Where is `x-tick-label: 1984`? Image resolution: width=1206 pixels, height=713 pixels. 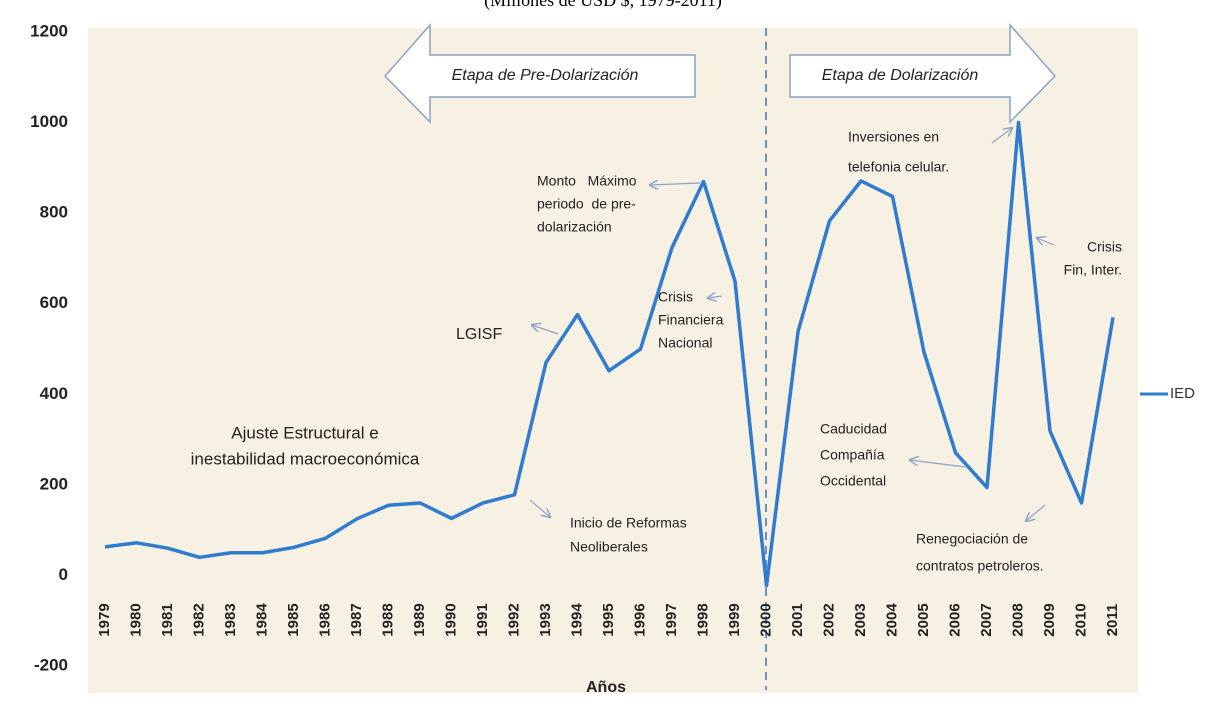
x-tick-label: 1984 is located at coordinates (261, 620).